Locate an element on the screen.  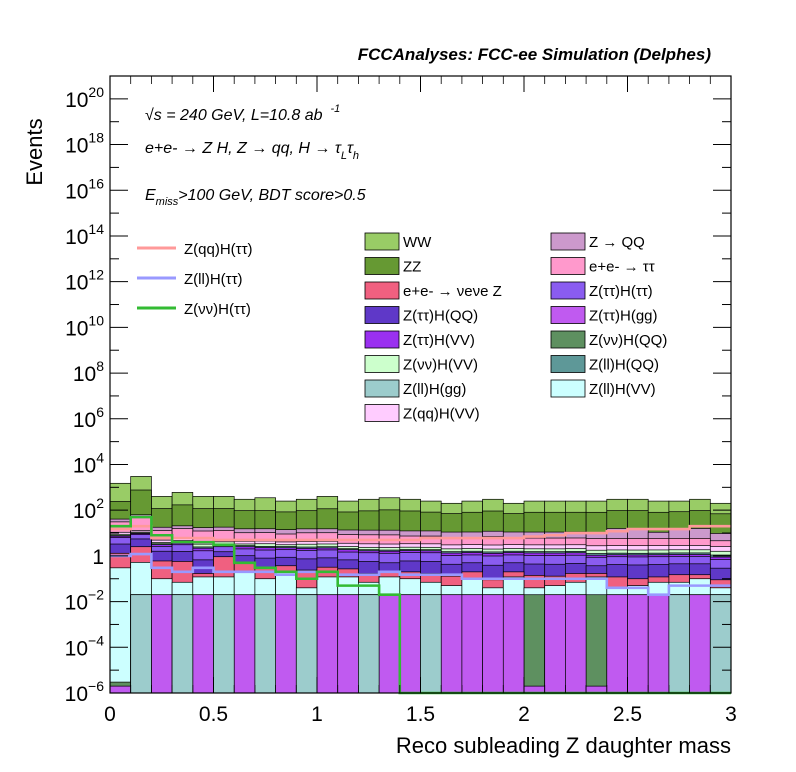
y-tick-label: 10¹⁶ is located at coordinates (84, 189).